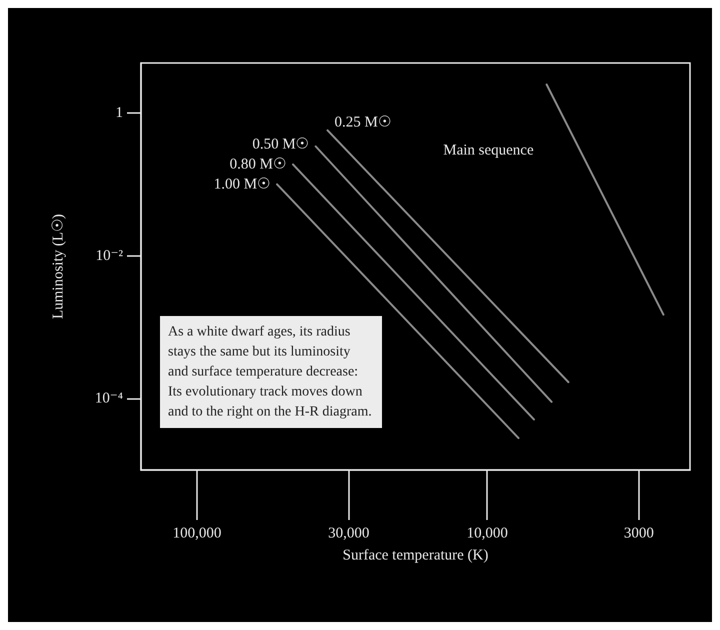 The width and height of the screenshot is (720, 630). Describe the element at coordinates (488, 150) in the screenshot. I see `text: Main sequence` at that location.